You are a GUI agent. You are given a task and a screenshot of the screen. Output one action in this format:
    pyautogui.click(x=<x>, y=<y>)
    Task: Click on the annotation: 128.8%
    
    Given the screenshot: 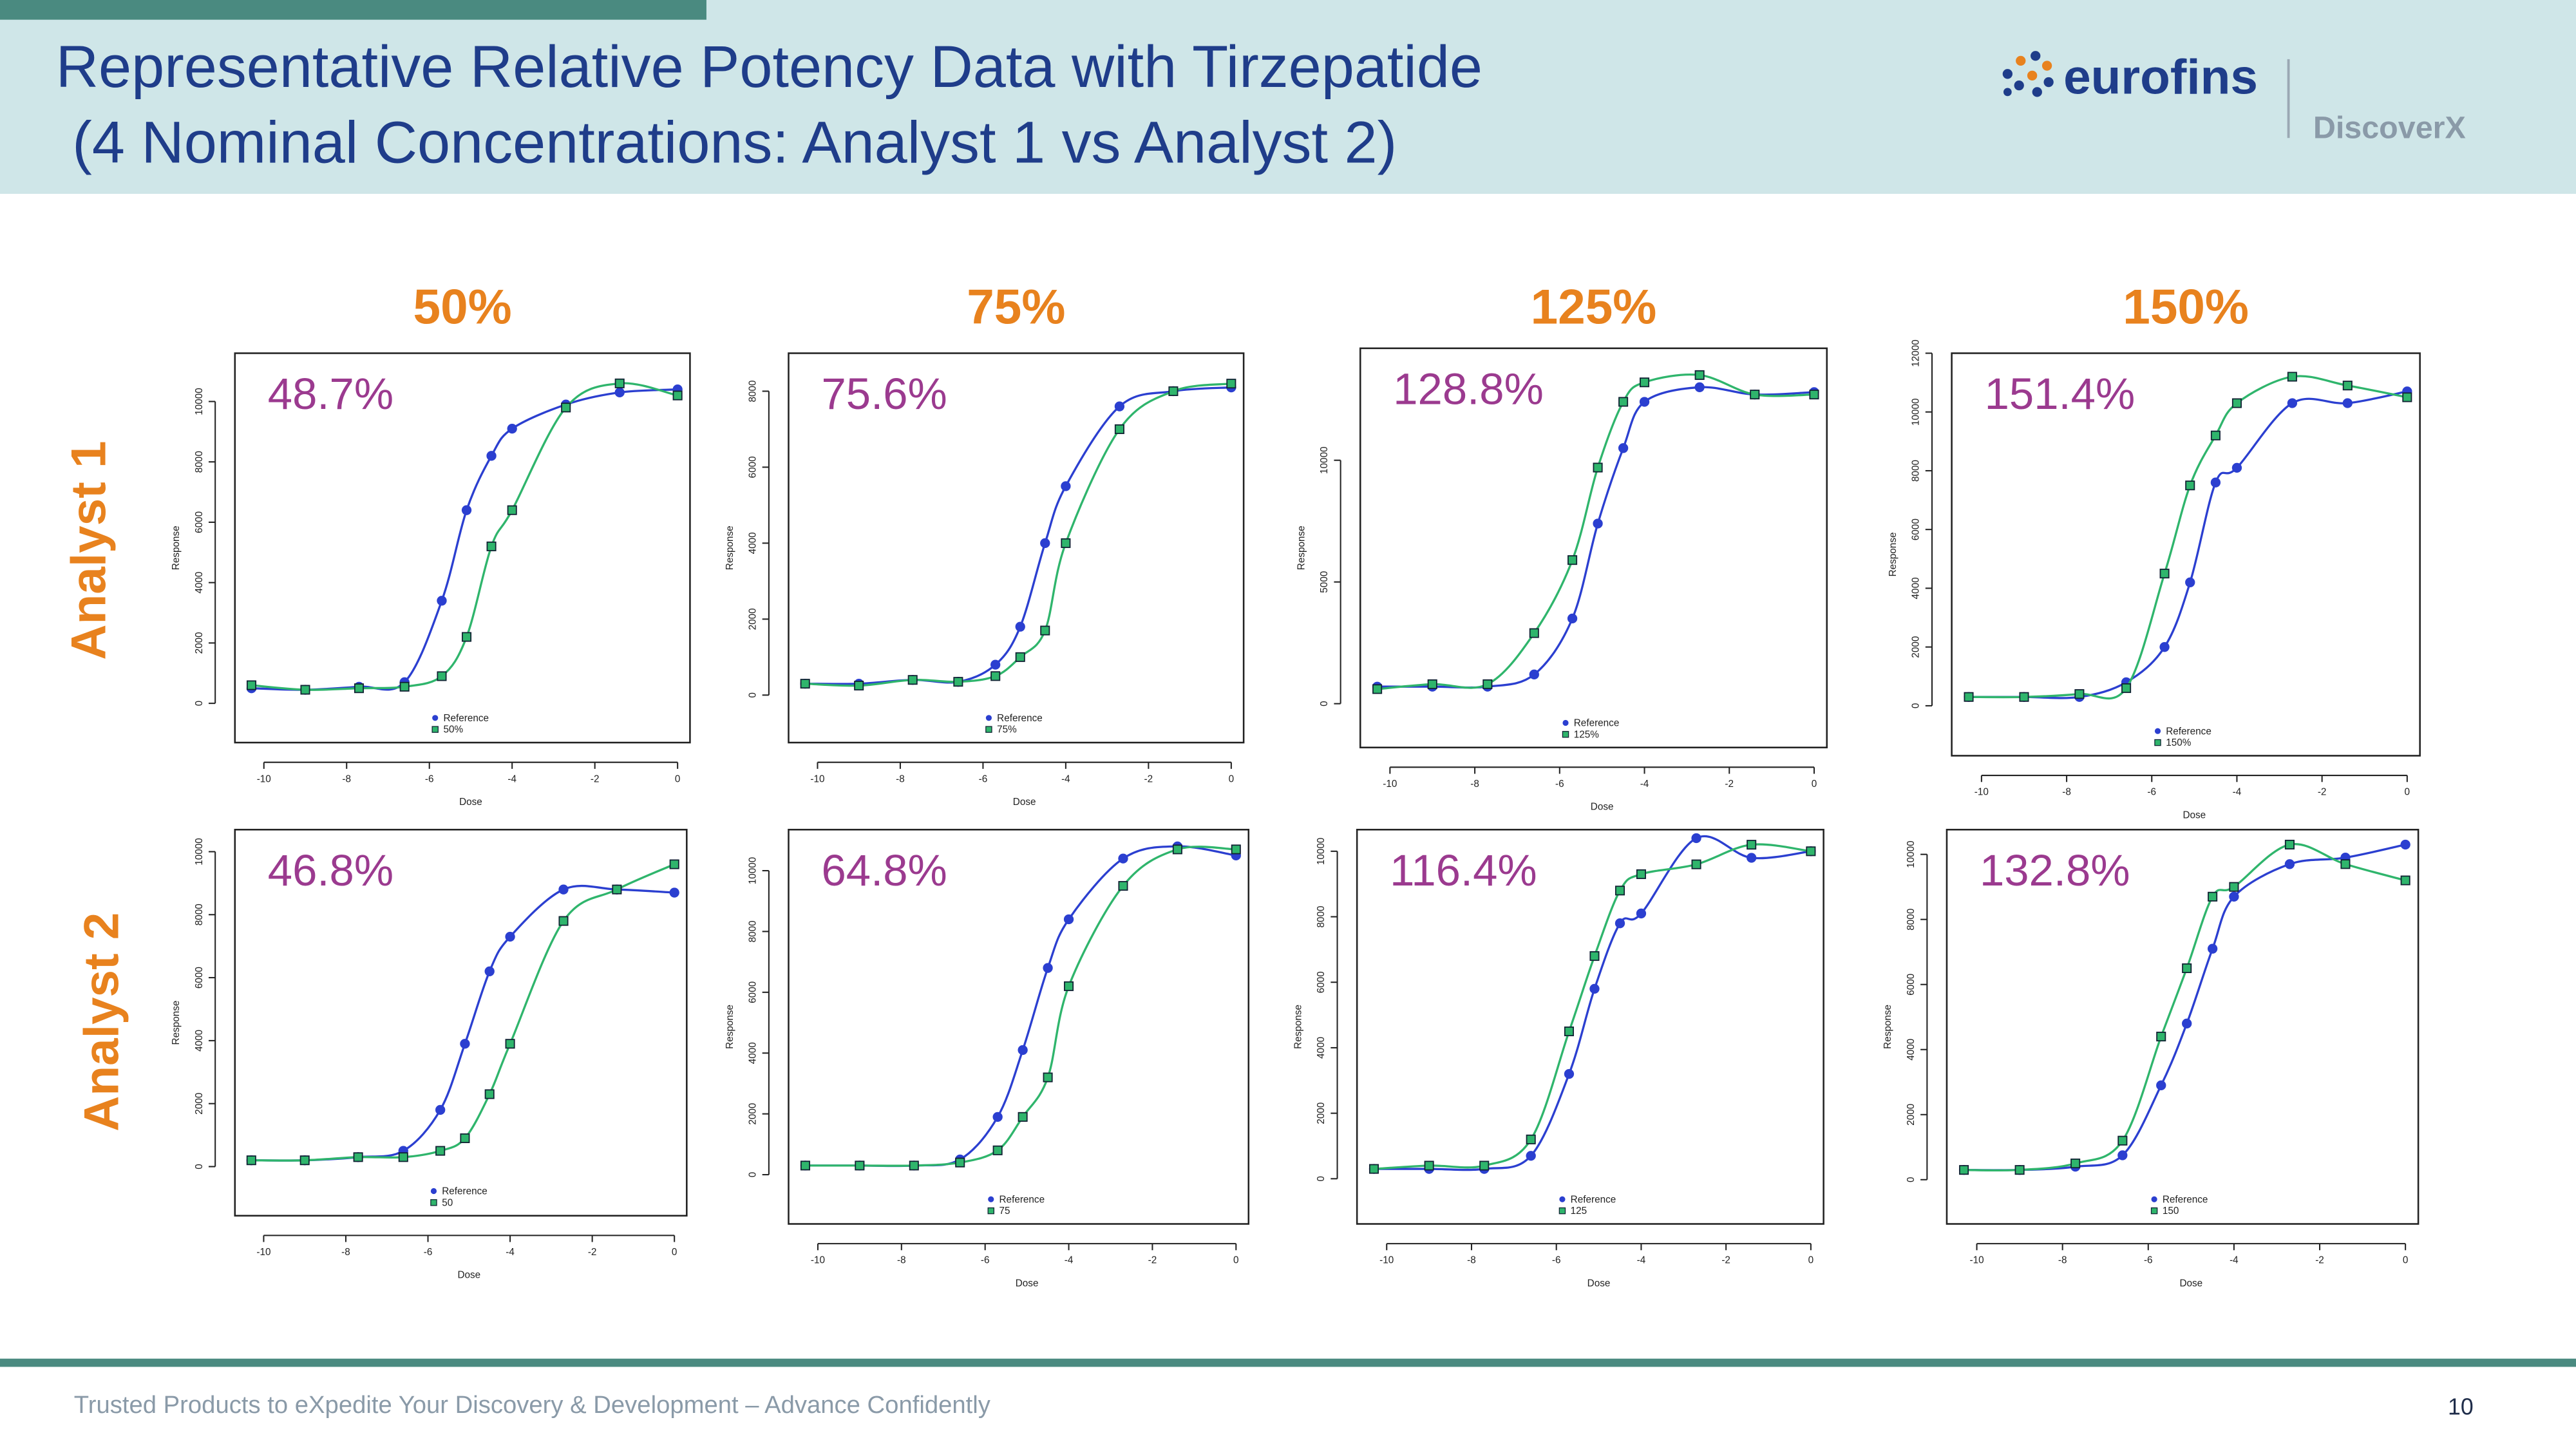 What is the action you would take?
    pyautogui.click(x=1469, y=389)
    